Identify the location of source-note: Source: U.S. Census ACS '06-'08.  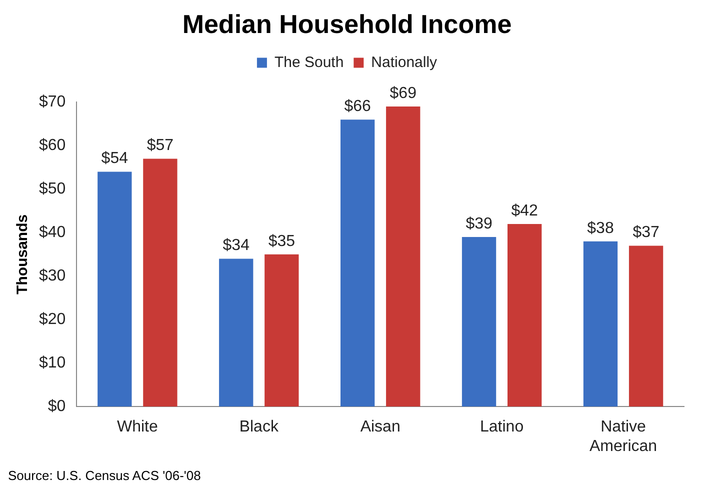
(104, 475).